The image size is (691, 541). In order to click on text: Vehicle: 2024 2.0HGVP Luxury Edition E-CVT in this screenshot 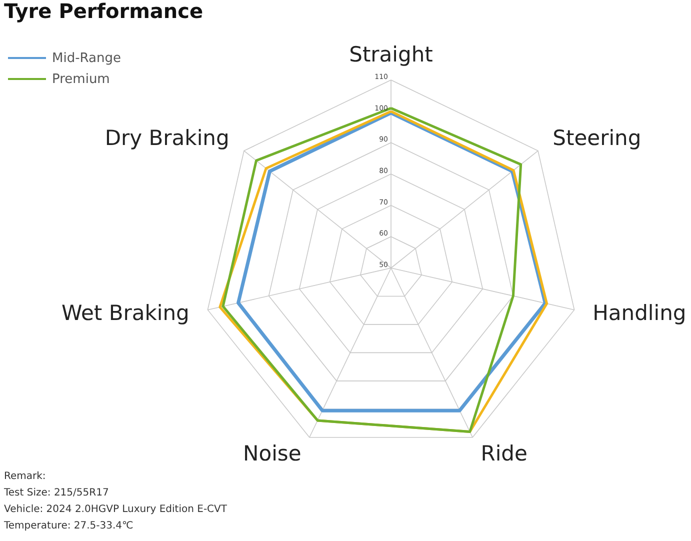, I will do `click(116, 509)`.